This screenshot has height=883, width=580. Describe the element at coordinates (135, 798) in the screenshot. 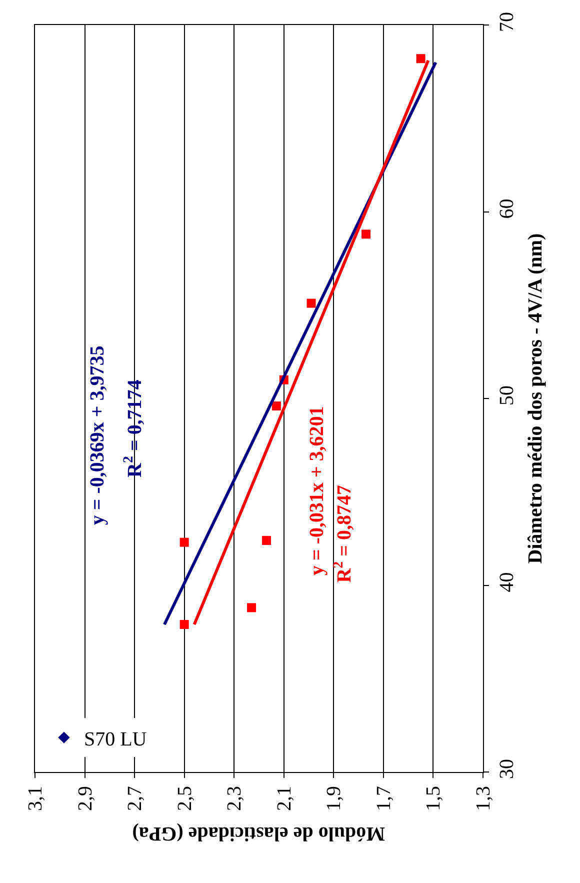

I see `x-tick-label: 2,7` at that location.